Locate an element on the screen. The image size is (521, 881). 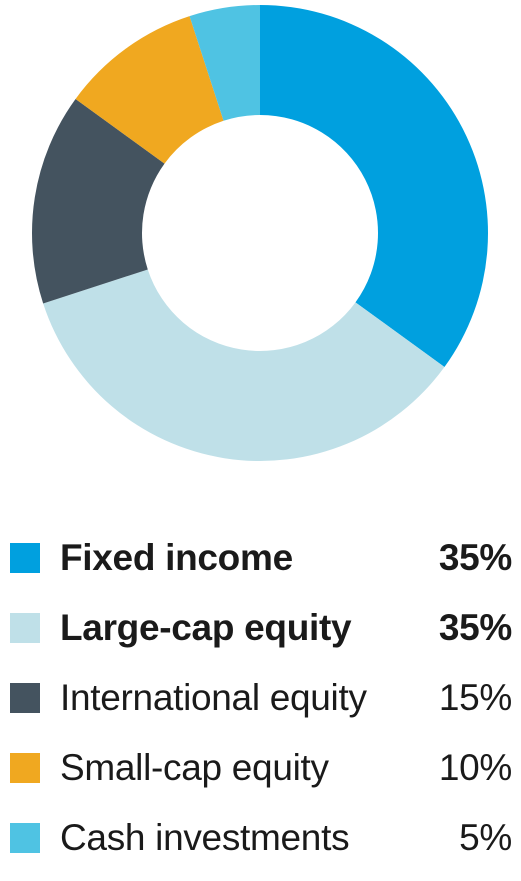
legend-label-cash-investments: Cash investments is located at coordinates (205, 837).